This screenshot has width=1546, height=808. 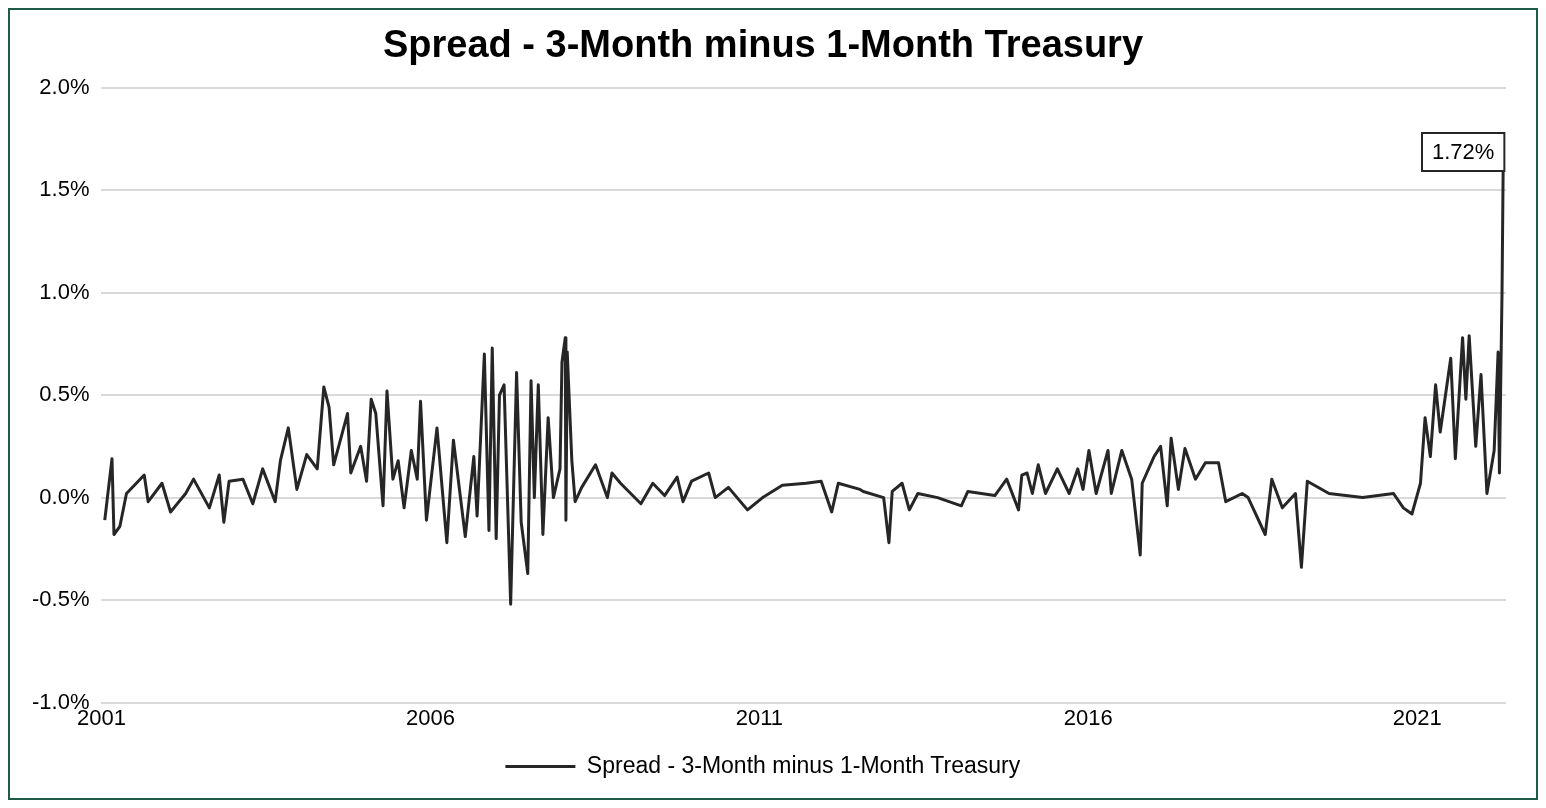 I want to click on x-tick-label: 2016, so click(x=1088, y=717).